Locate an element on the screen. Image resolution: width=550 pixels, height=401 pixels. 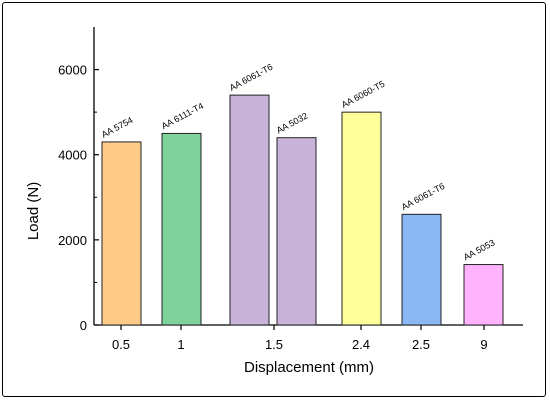
x-axis-title: Displacement (mm) is located at coordinates (309, 367).